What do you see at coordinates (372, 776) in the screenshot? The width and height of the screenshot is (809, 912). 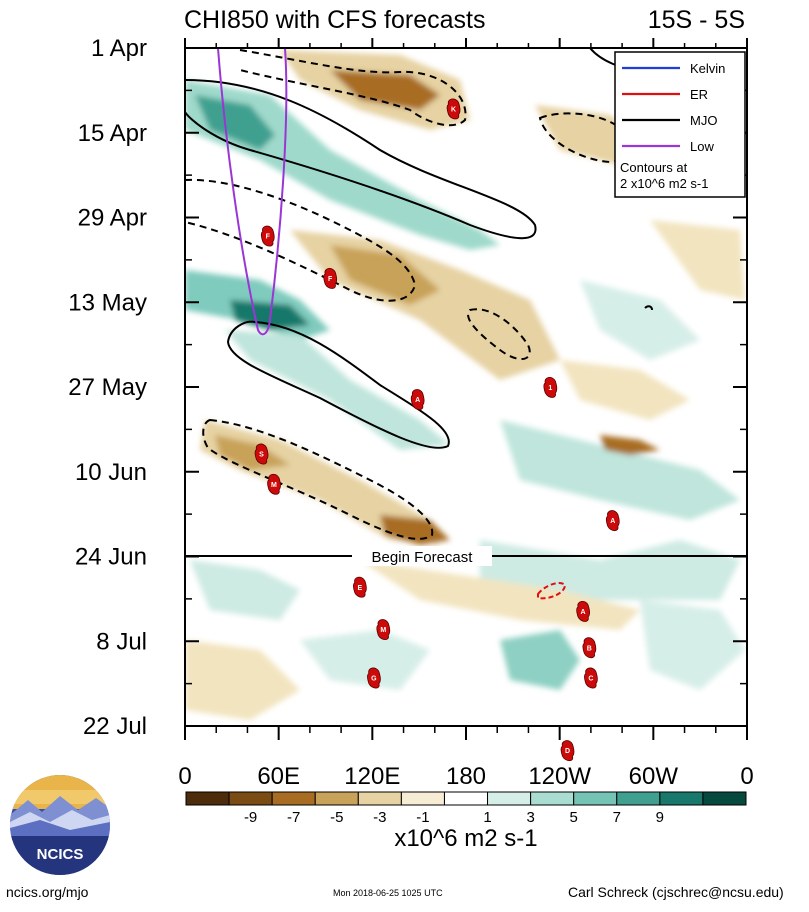 I see `x-tick-label: 120E` at bounding box center [372, 776].